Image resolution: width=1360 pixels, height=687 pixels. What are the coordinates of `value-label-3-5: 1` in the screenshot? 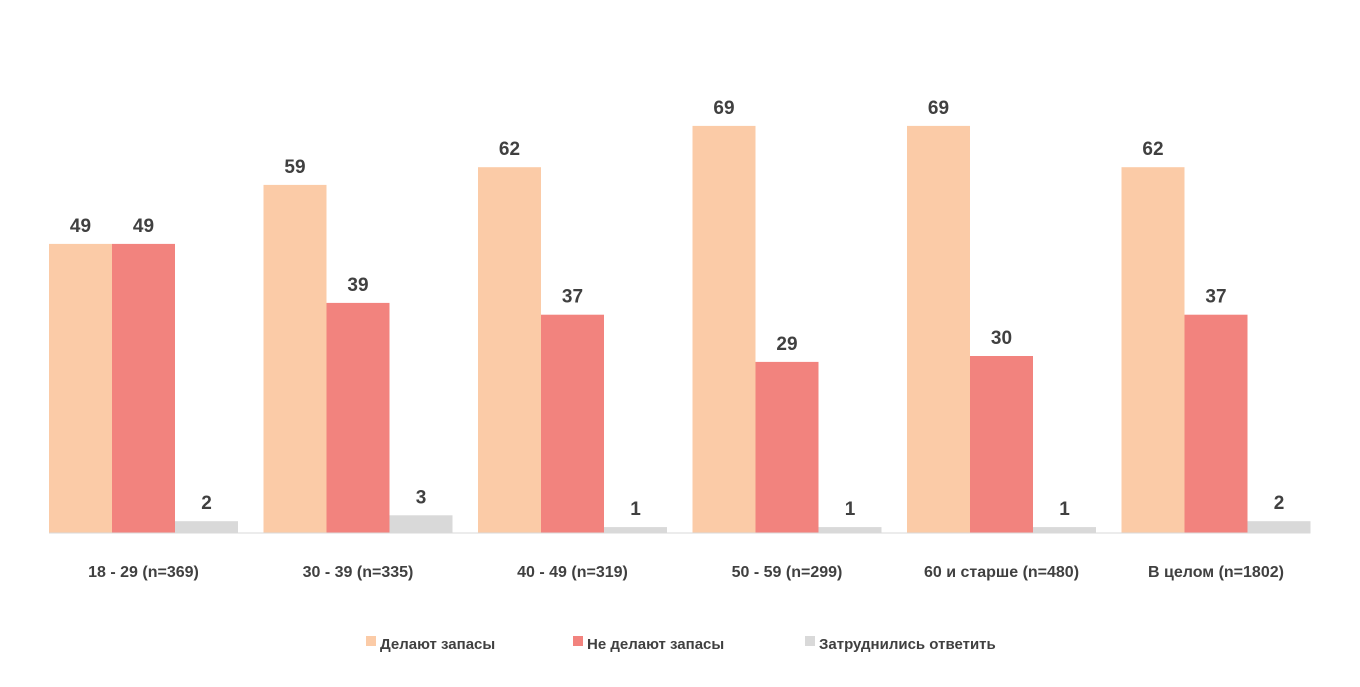 It's located at (1064, 509).